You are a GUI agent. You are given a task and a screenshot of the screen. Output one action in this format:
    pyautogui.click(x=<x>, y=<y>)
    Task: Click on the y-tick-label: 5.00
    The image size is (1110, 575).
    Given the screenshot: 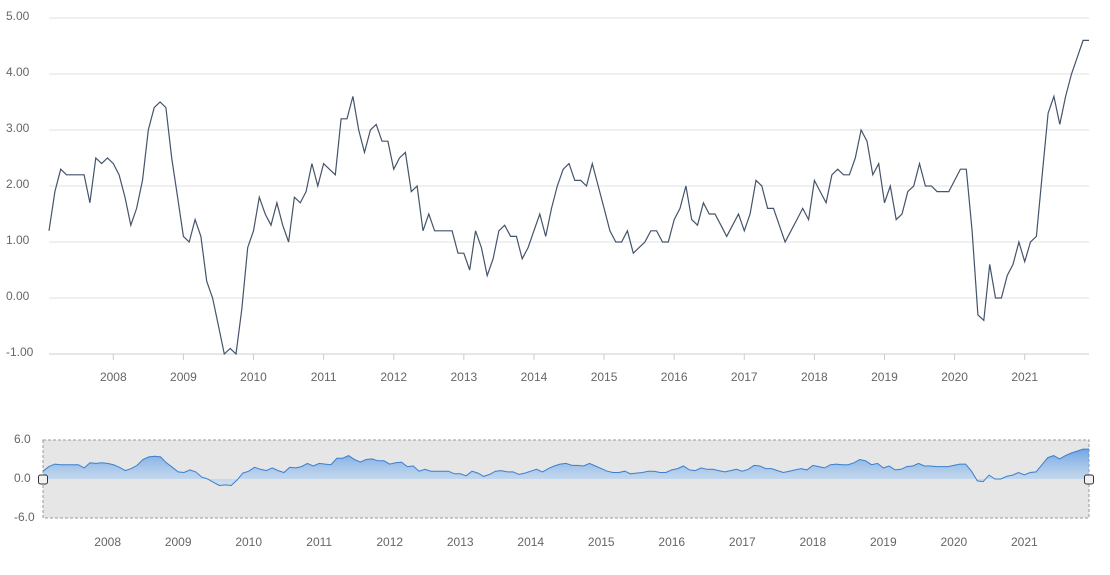 What is the action you would take?
    pyautogui.click(x=18, y=16)
    